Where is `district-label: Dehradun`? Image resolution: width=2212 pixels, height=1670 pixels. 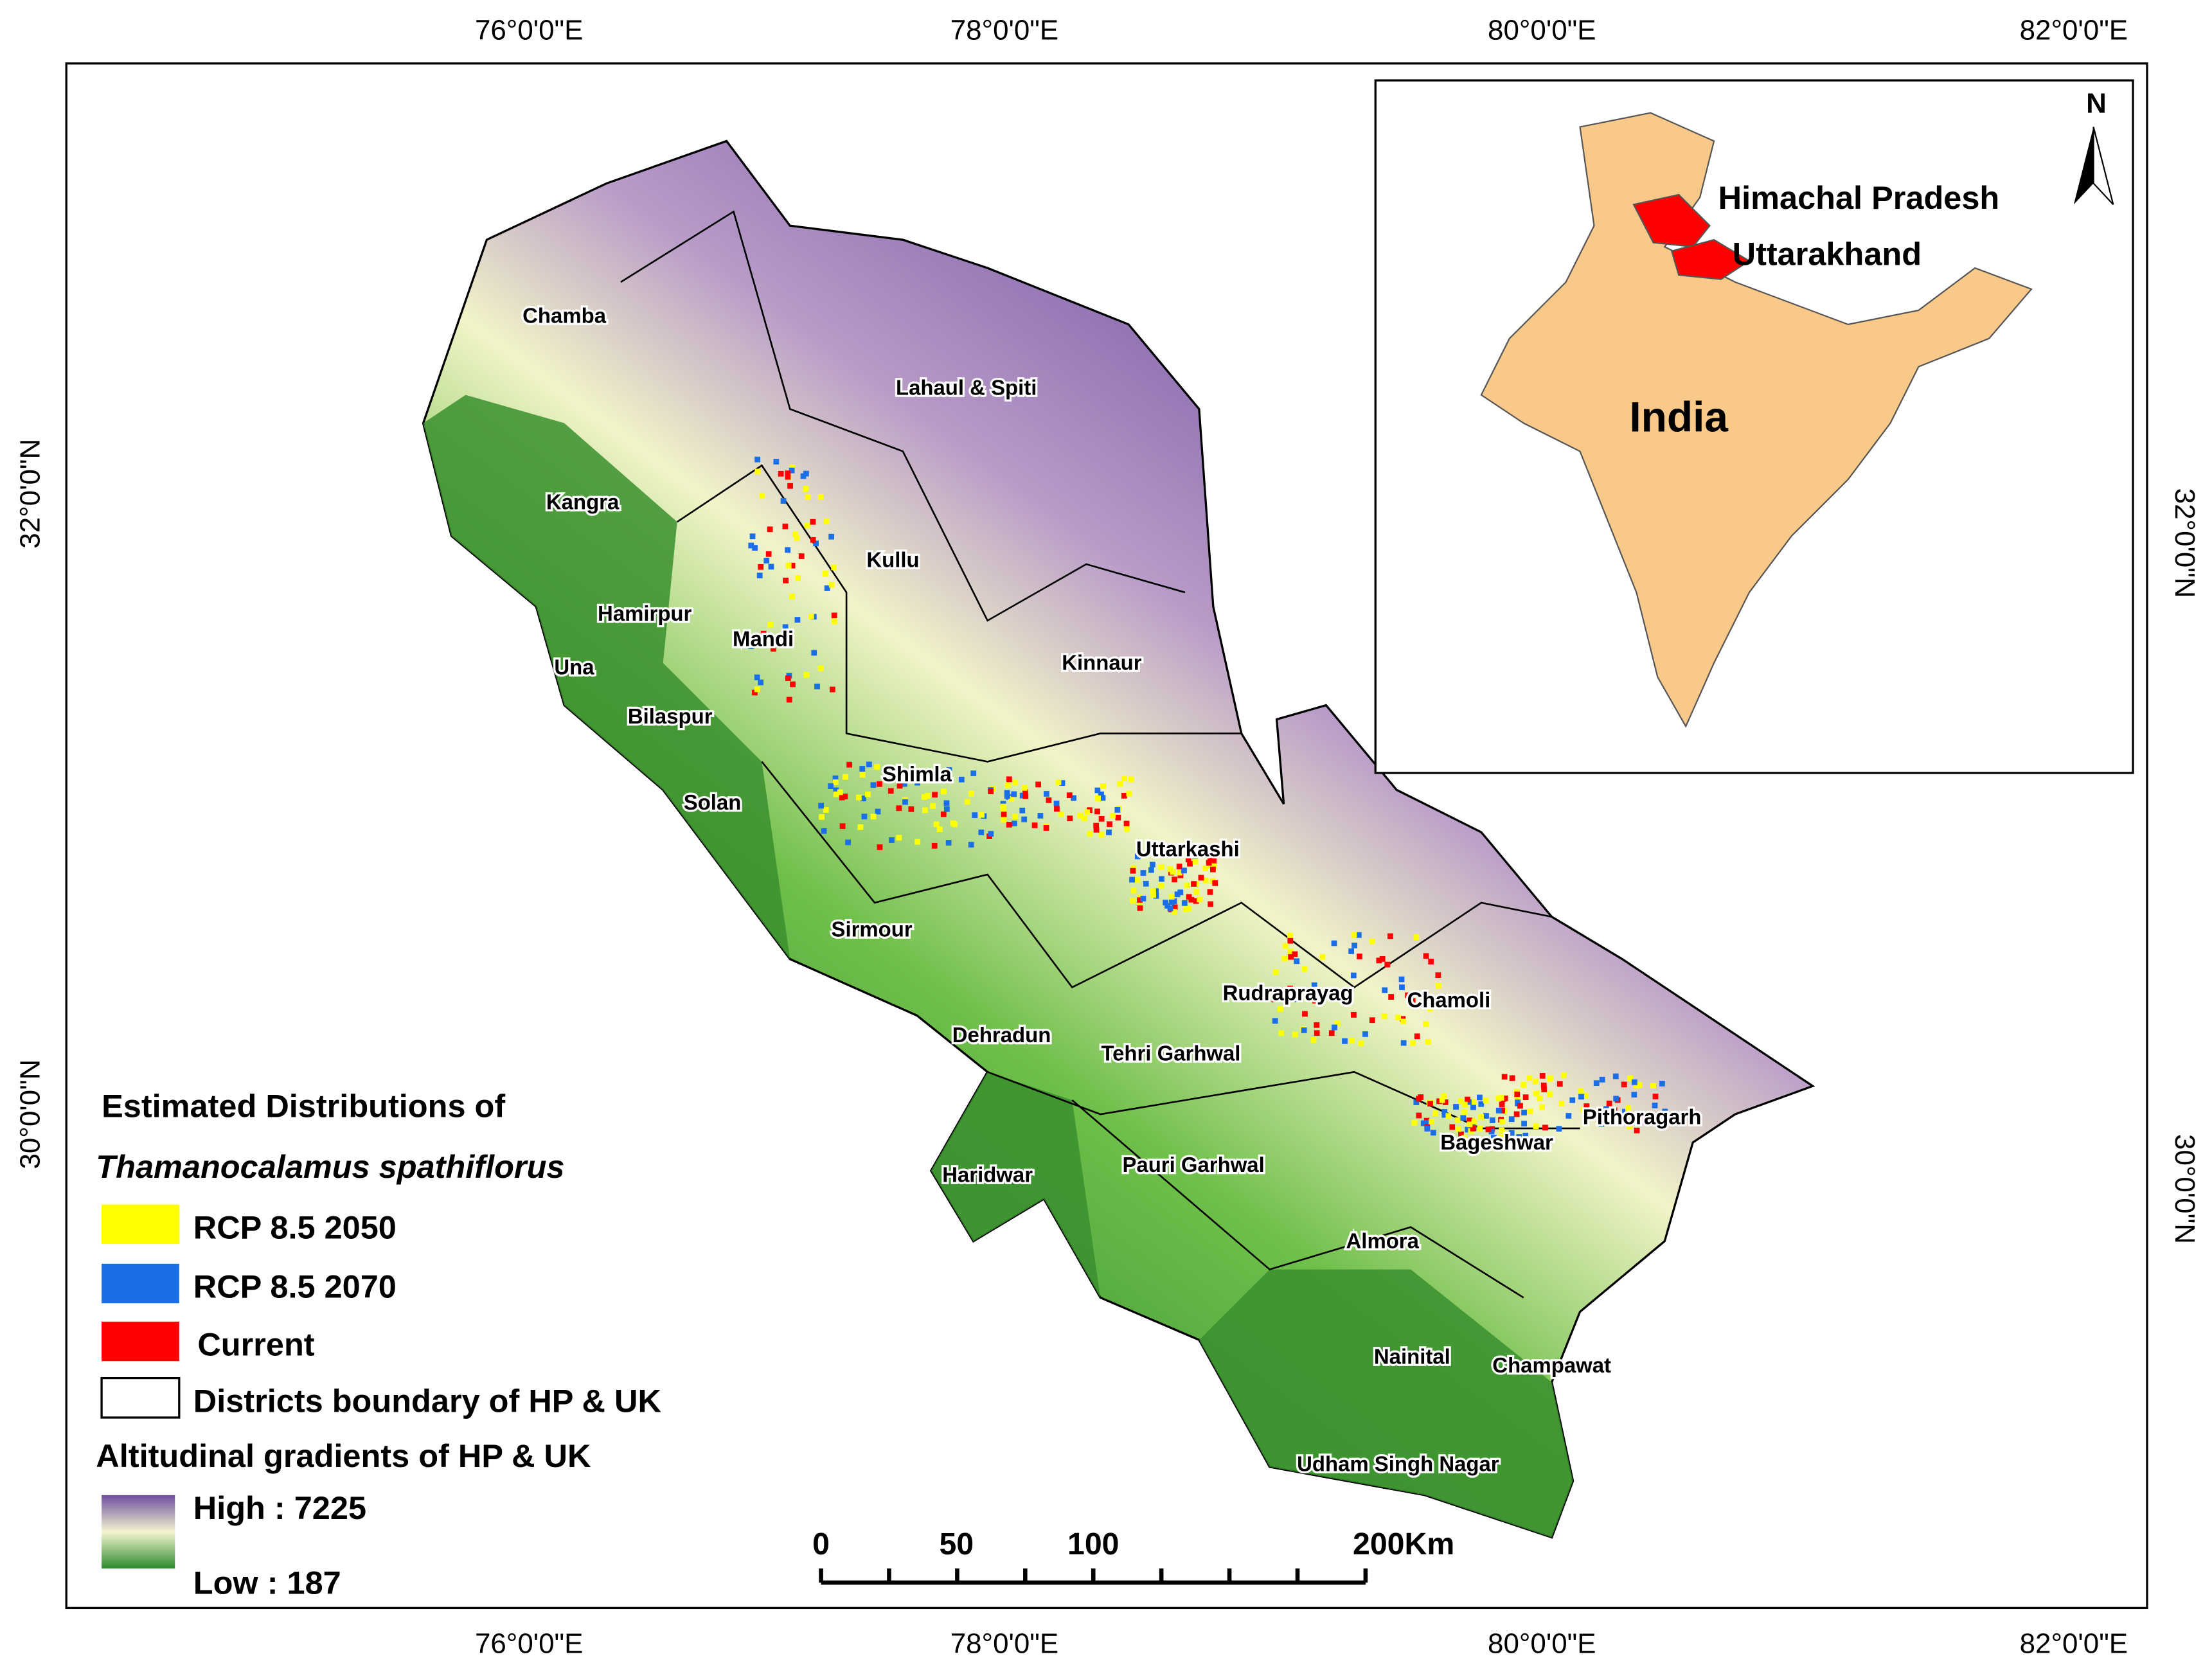
district-label: Dehradun is located at coordinates (1001, 1035).